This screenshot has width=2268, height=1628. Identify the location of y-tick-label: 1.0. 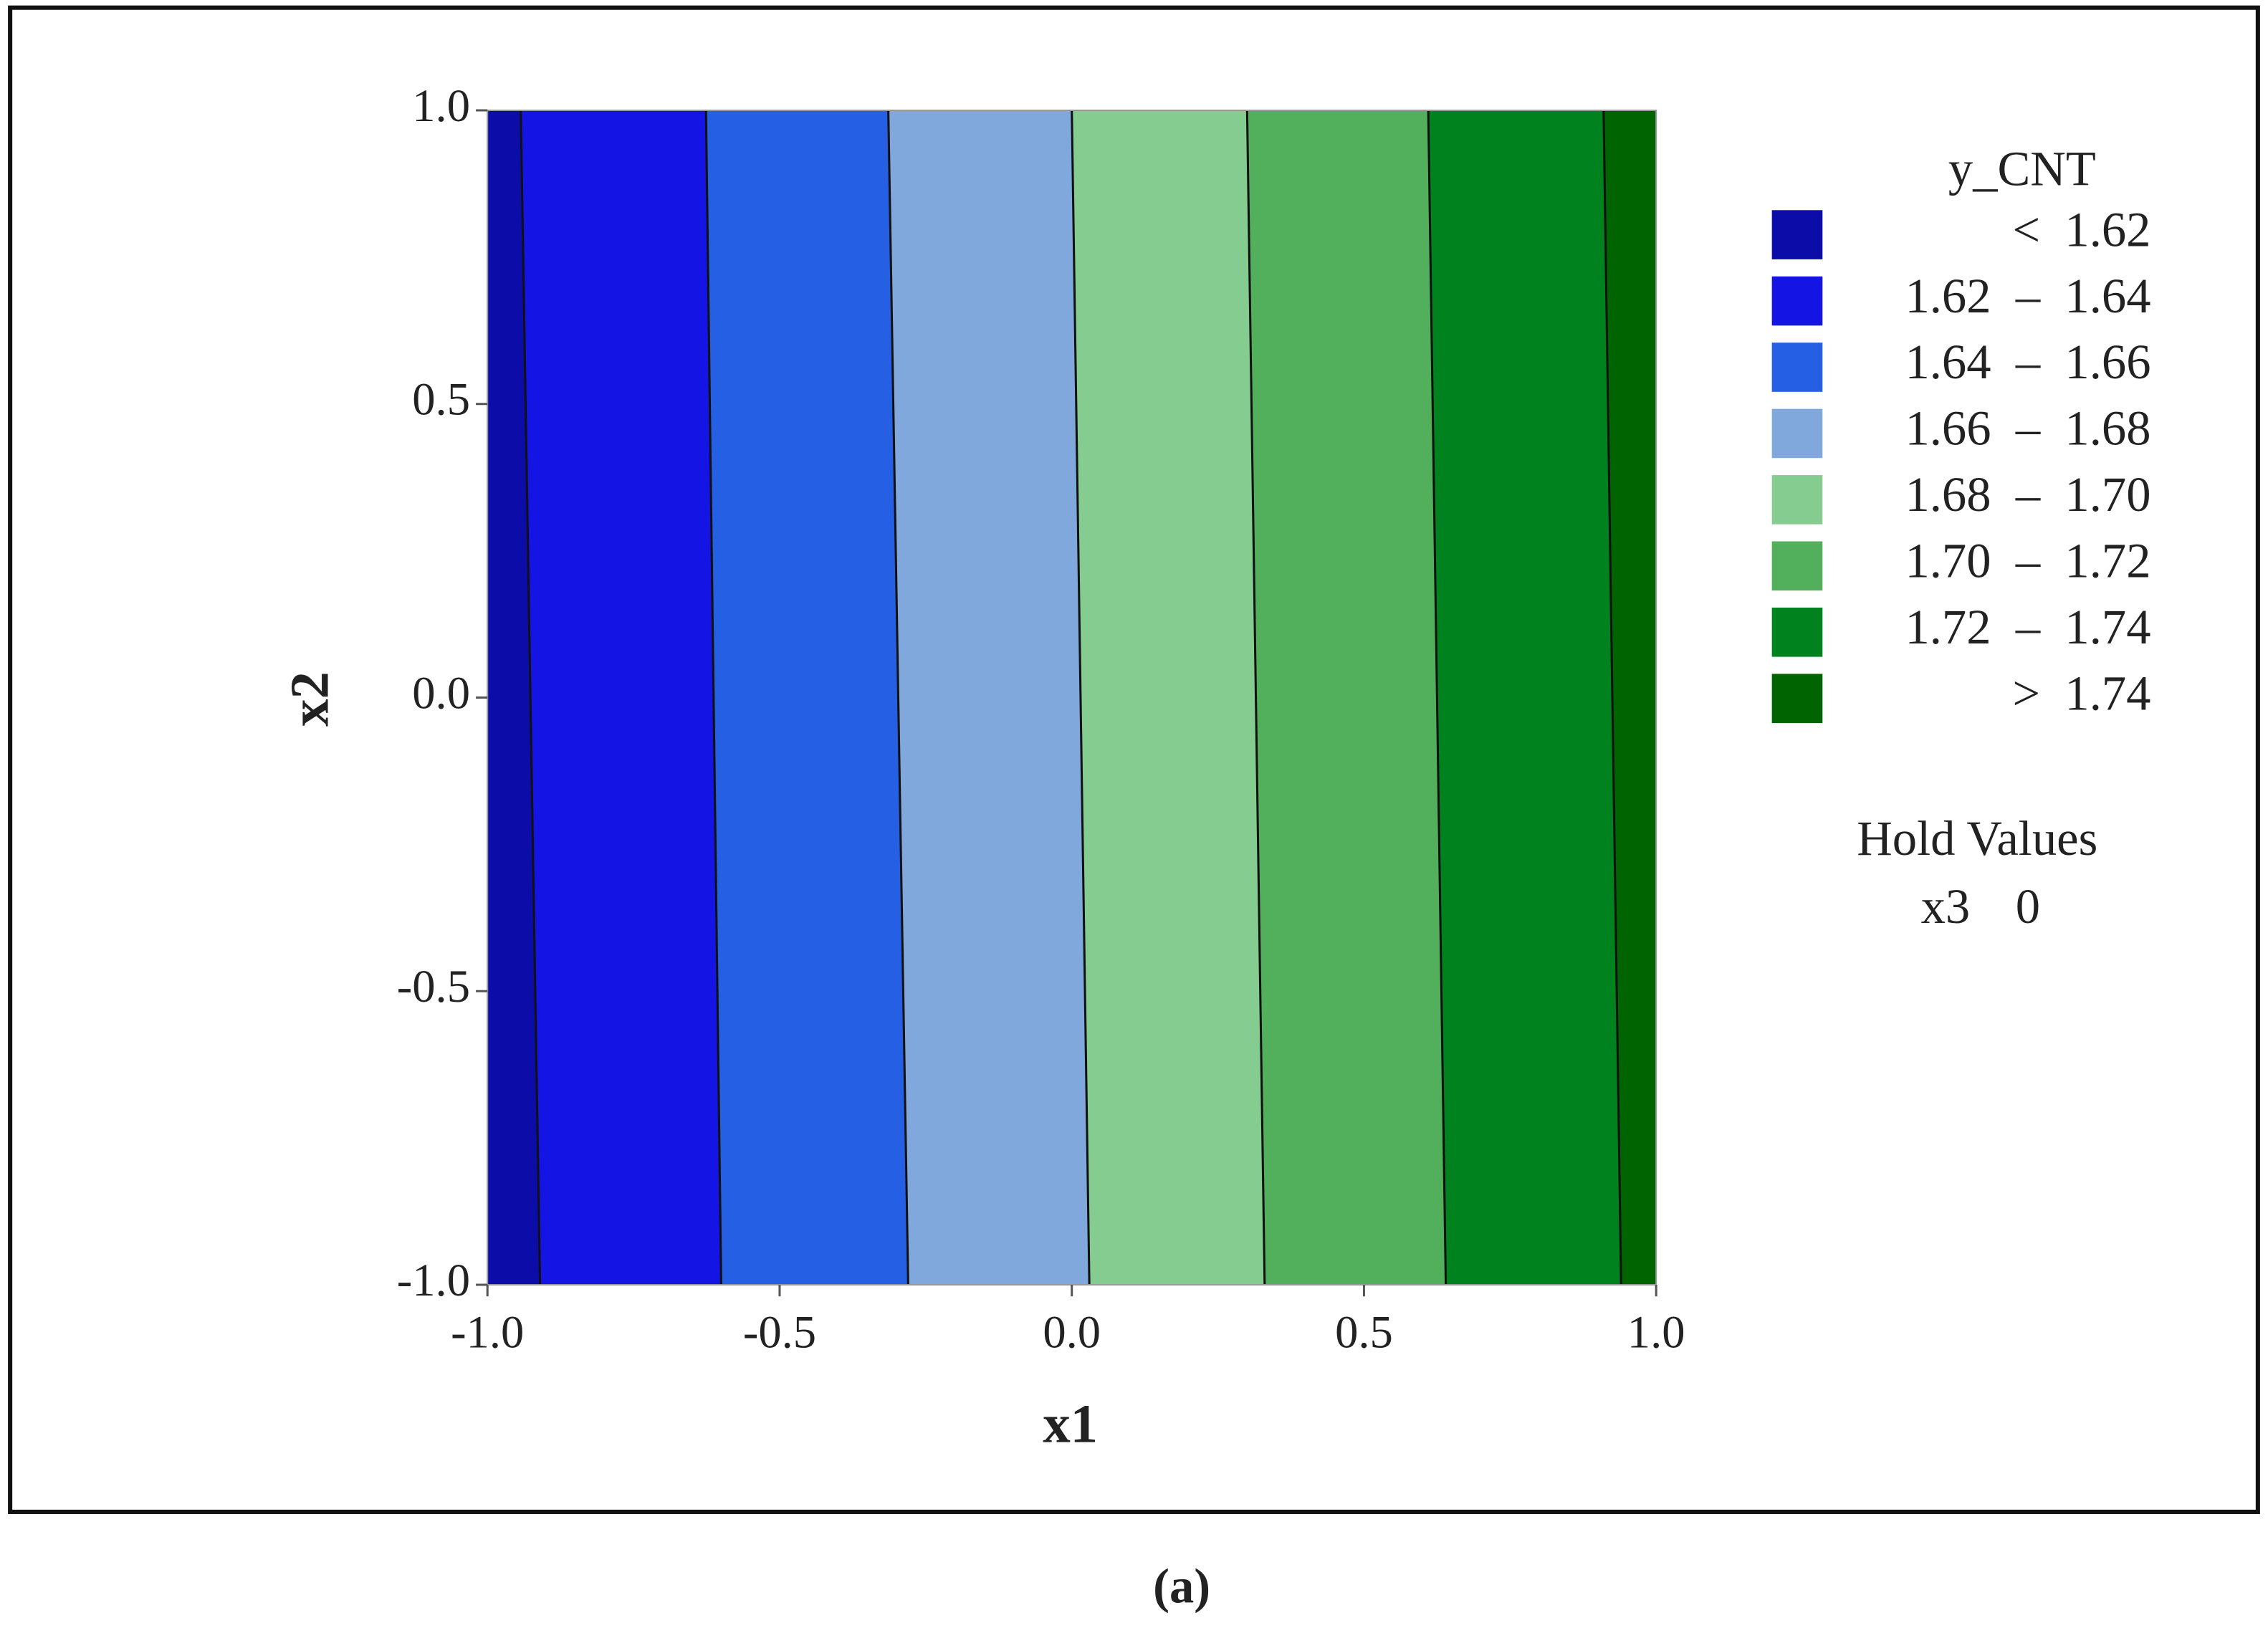
(441, 105).